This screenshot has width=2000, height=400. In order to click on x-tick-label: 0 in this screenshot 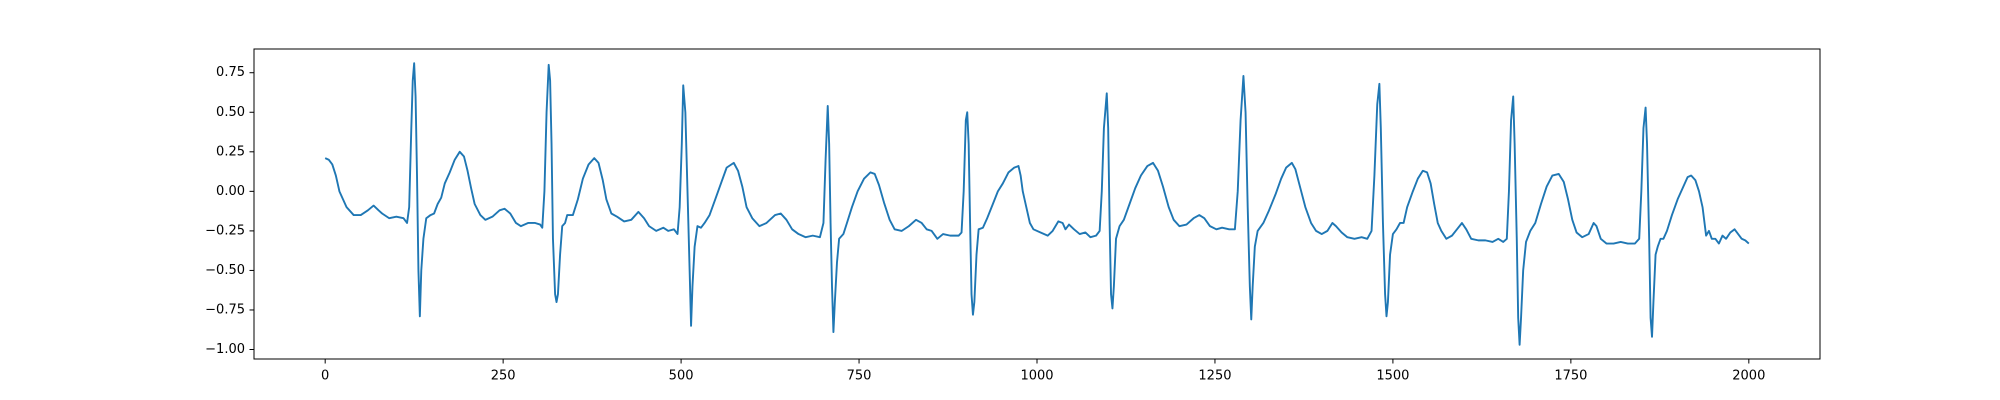, I will do `click(325, 376)`.